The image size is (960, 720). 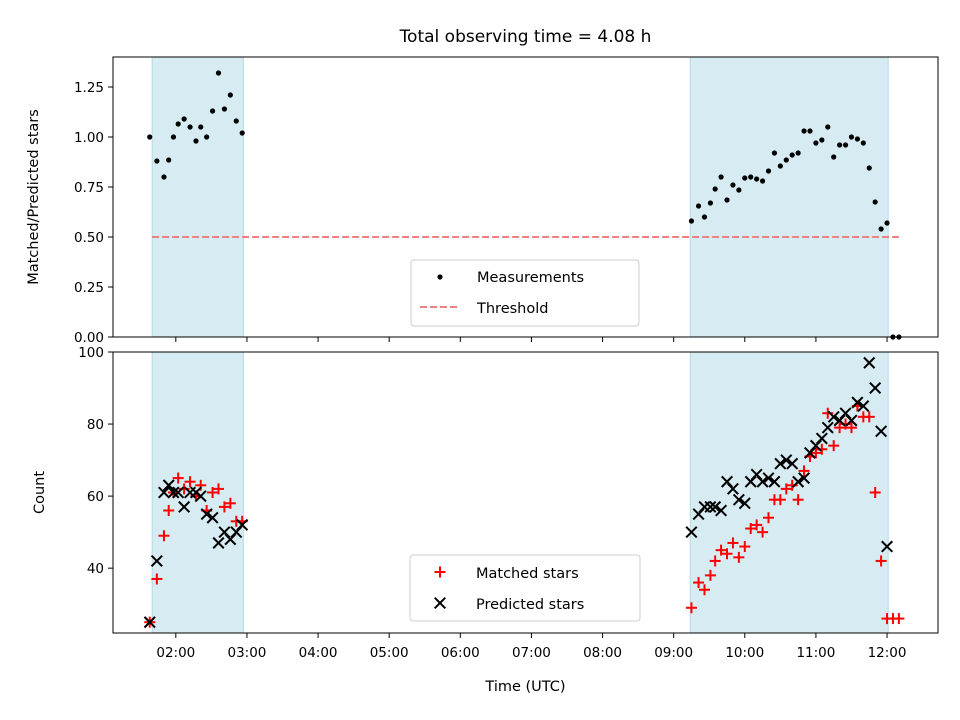 I want to click on x-tick-label: 08:00, so click(x=602, y=653).